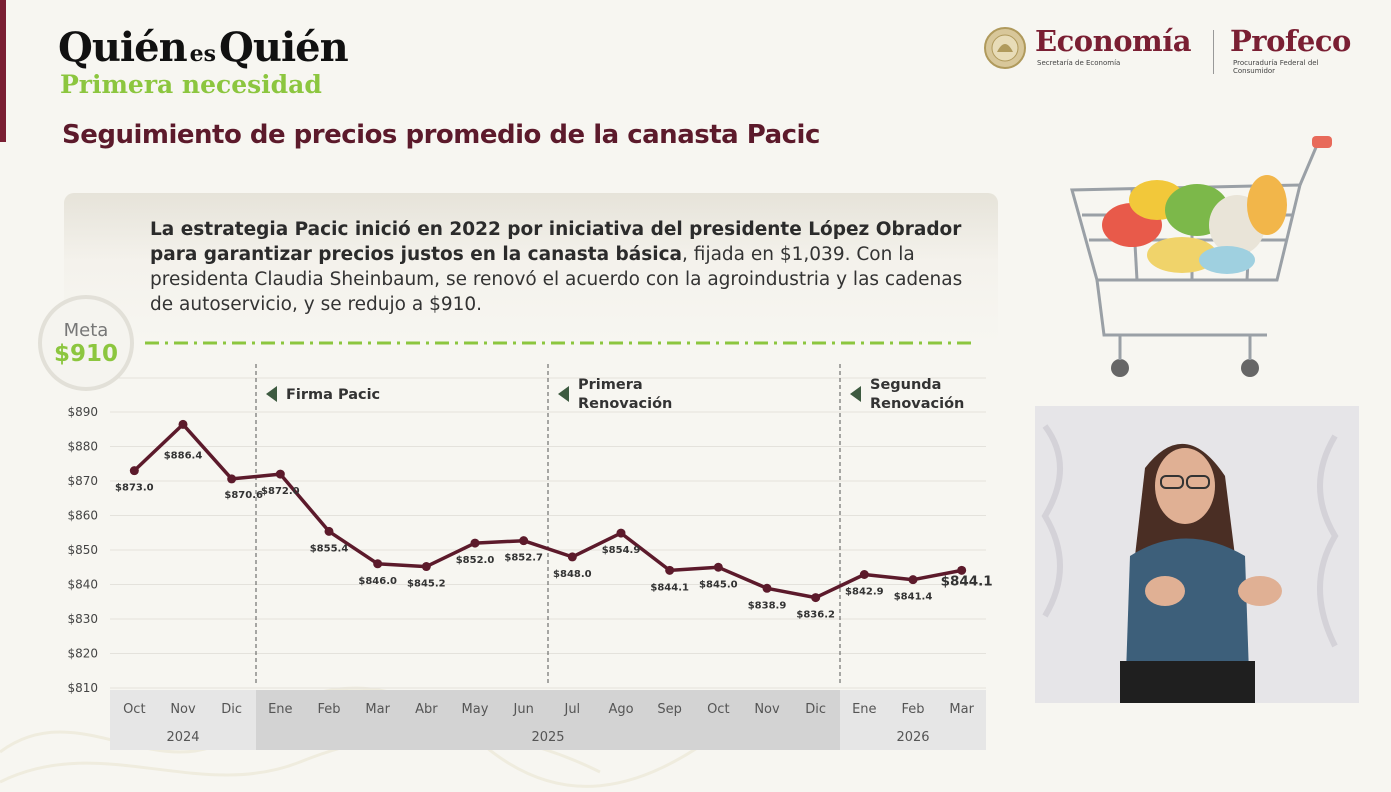  What do you see at coordinates (767, 605) in the screenshot?
I see `data-label: $838.9` at bounding box center [767, 605].